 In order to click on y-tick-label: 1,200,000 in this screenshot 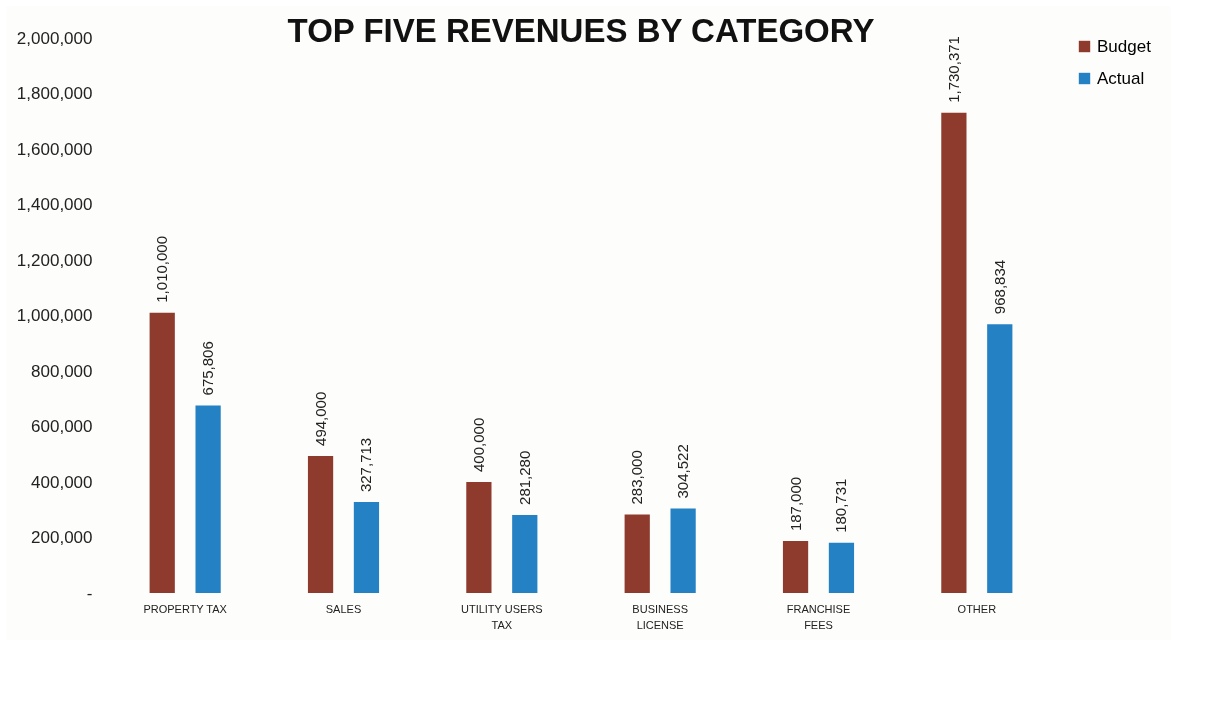, I will do `click(54, 260)`.